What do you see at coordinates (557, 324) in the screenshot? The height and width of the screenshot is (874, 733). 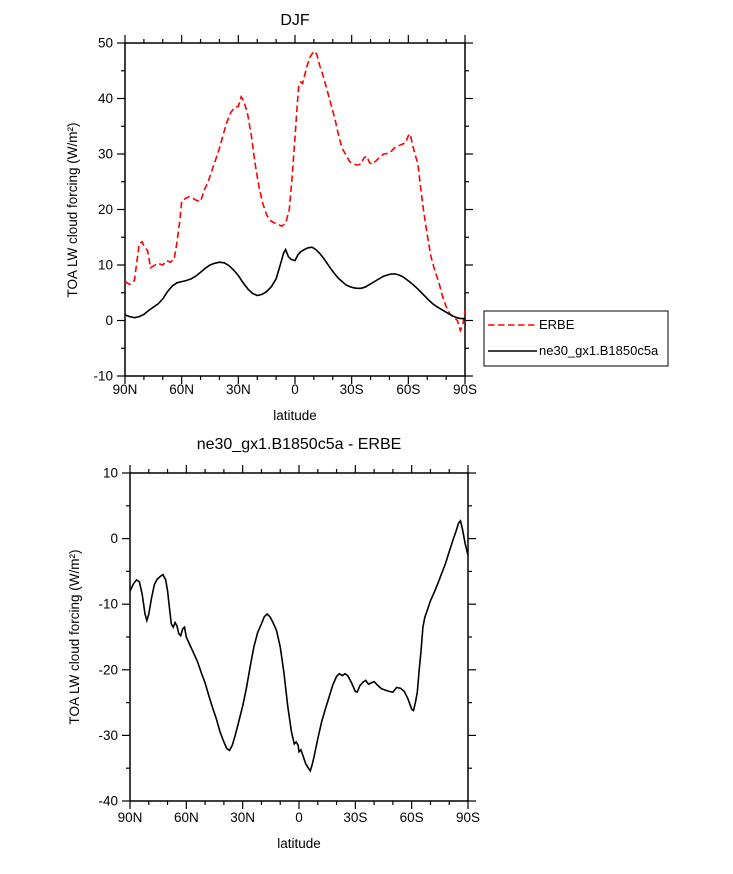 I see `legend-label: ERBE` at bounding box center [557, 324].